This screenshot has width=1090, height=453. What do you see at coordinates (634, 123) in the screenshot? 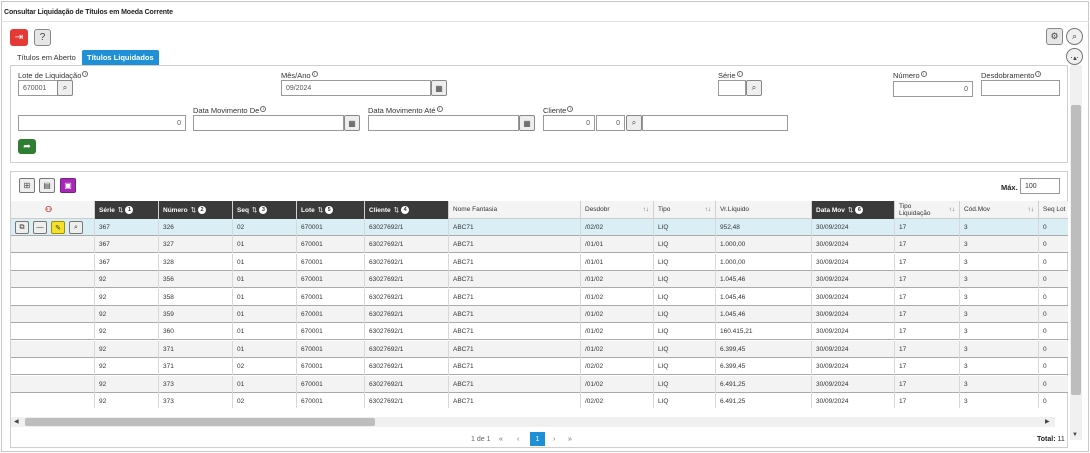
I see `cliente-search-button: ⌕` at bounding box center [634, 123].